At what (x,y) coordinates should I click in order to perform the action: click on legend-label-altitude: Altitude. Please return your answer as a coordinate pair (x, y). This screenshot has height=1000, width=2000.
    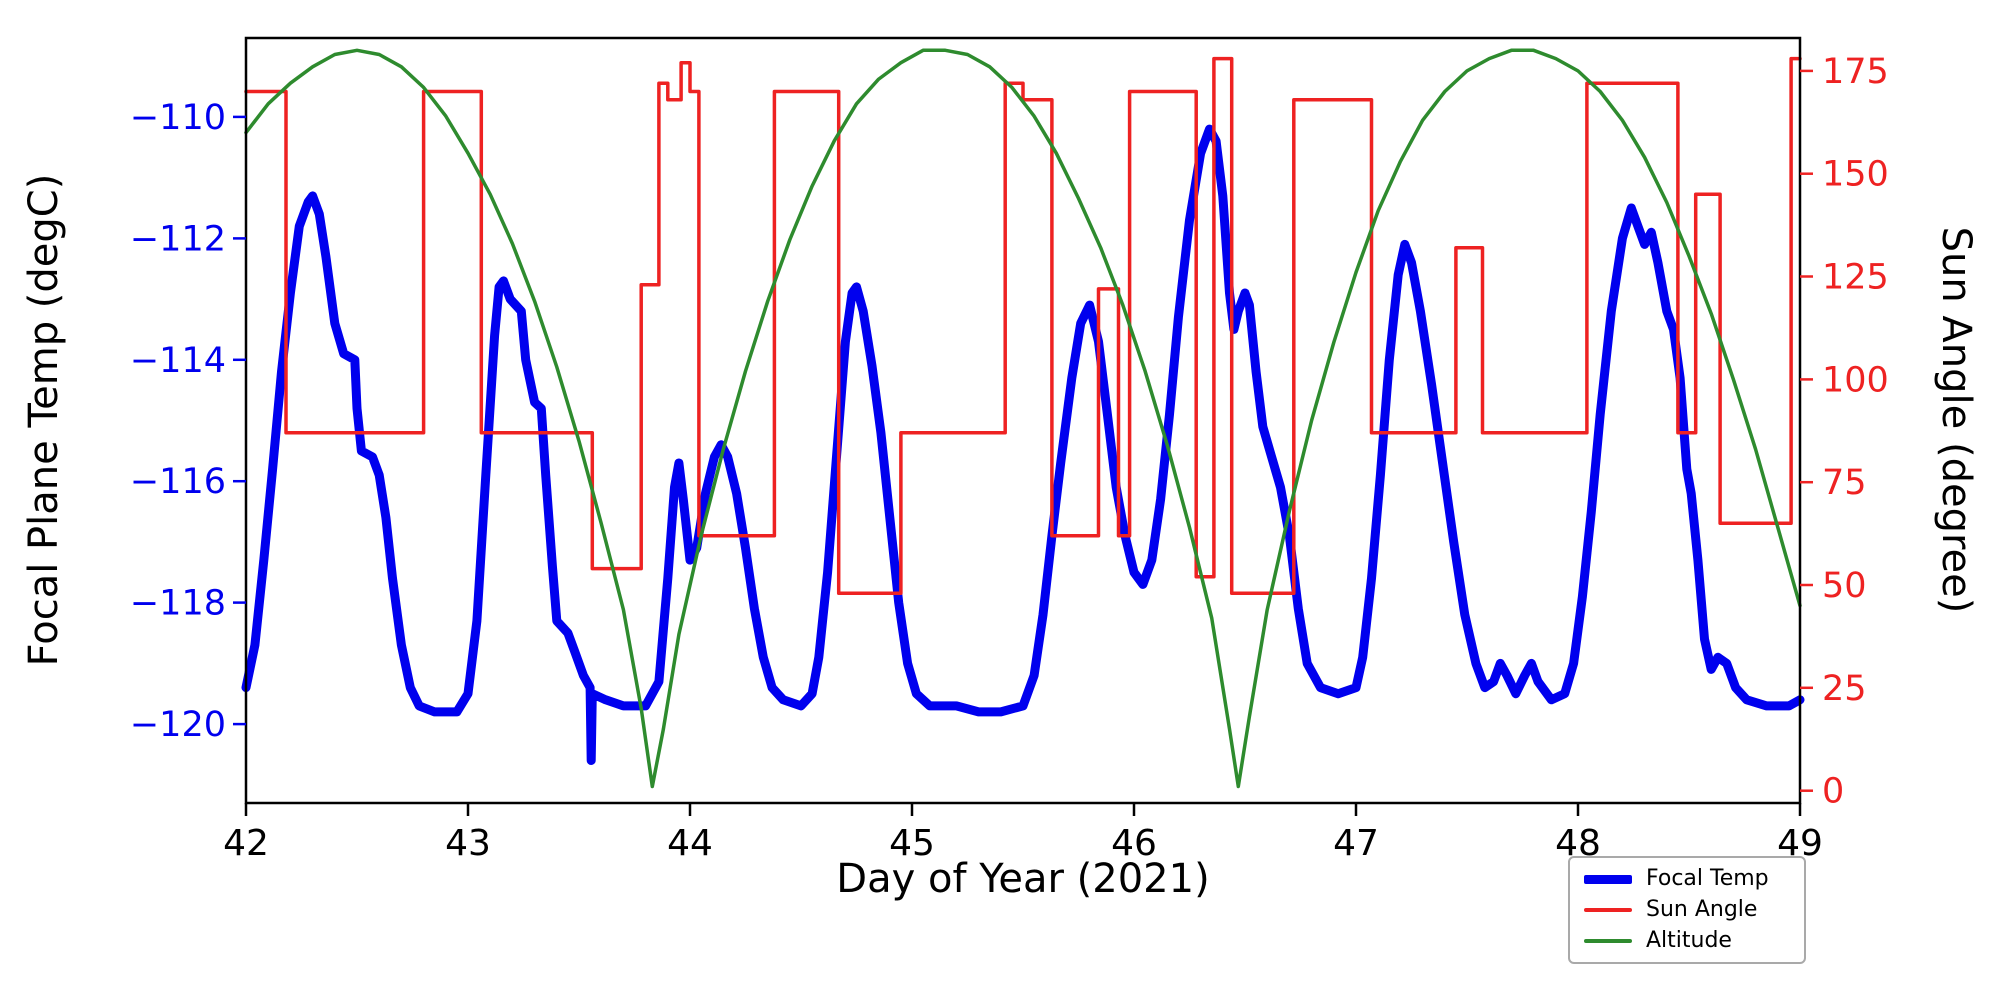
    Looking at the image, I should click on (1689, 940).